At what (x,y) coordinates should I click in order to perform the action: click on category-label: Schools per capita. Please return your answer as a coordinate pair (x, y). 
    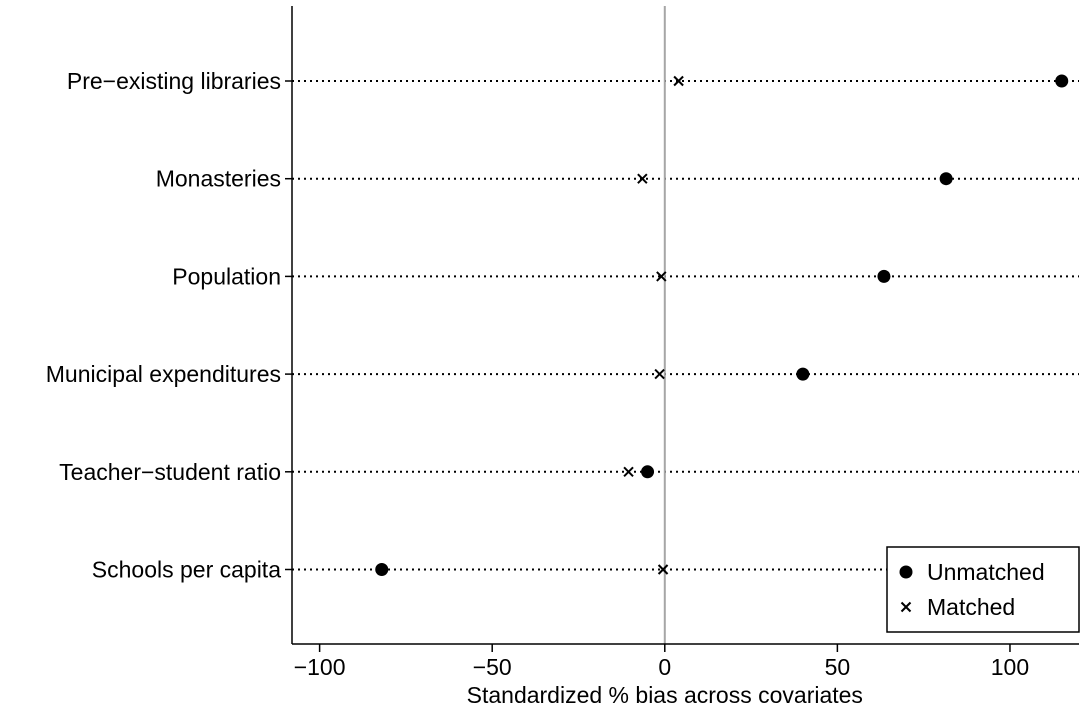
    Looking at the image, I should click on (186, 570).